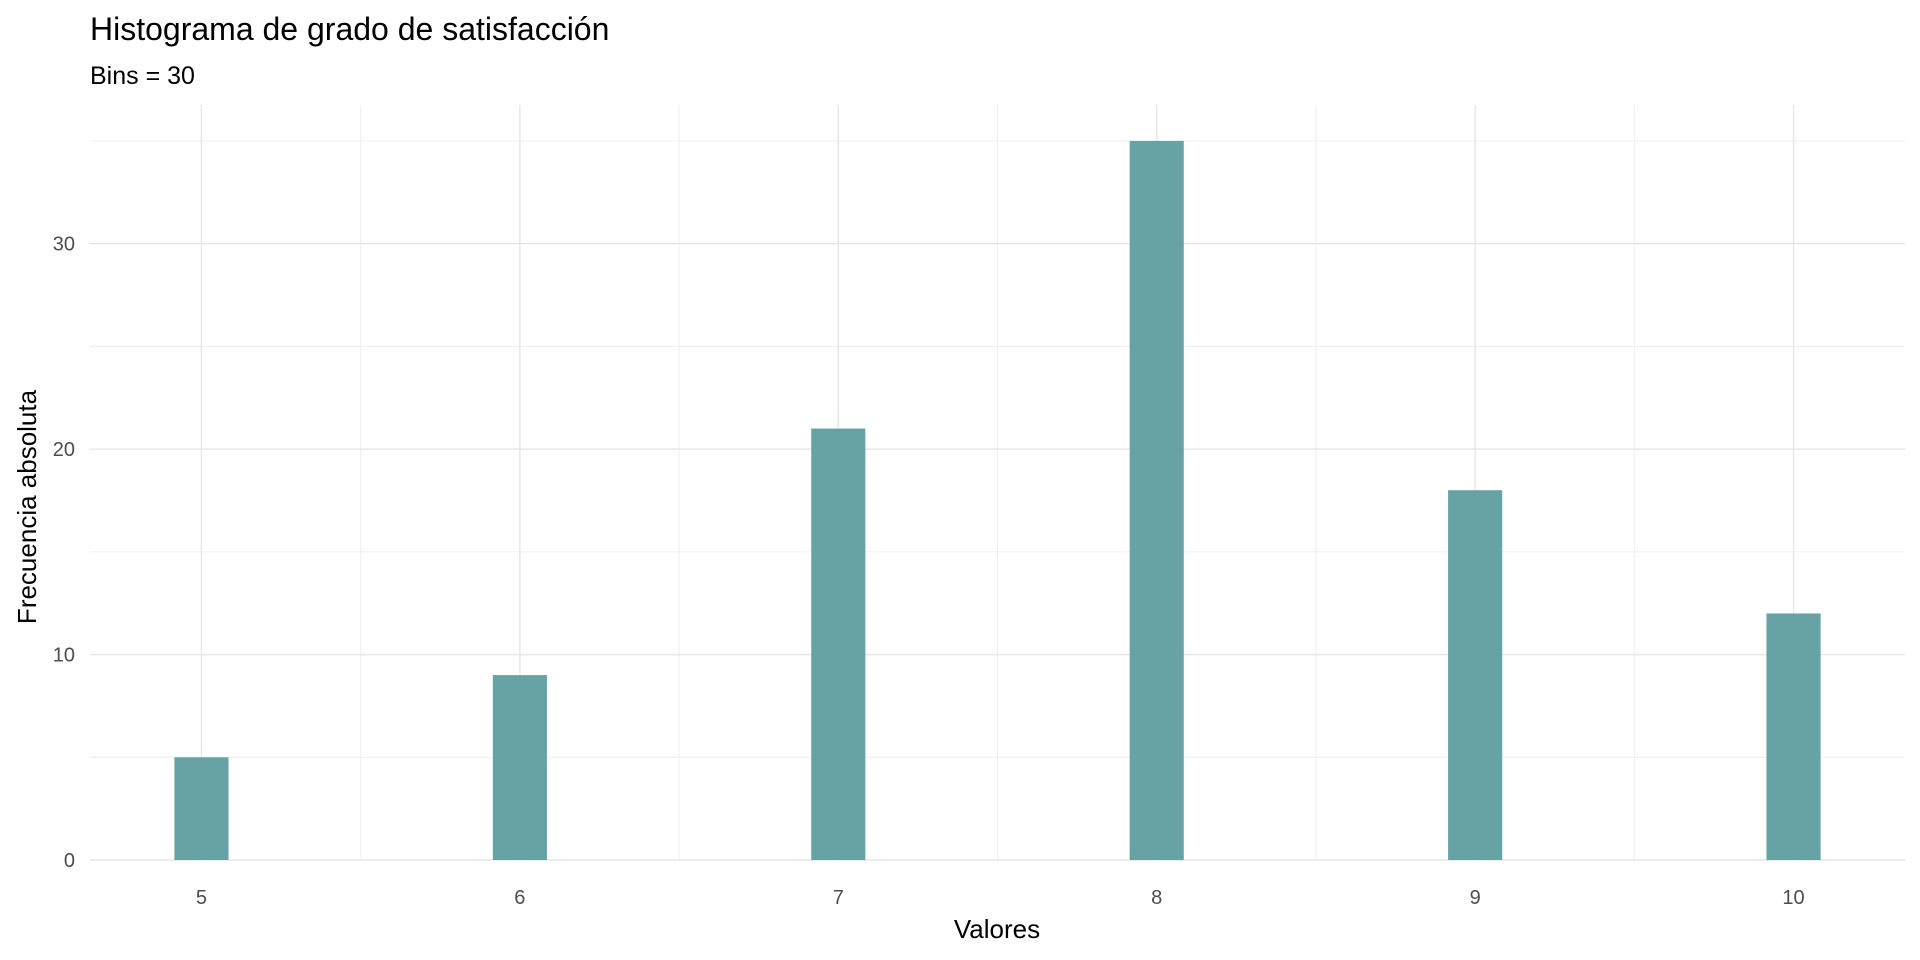  What do you see at coordinates (27, 506) in the screenshot?
I see `y-axis-title: Frecuencia absoluta` at bounding box center [27, 506].